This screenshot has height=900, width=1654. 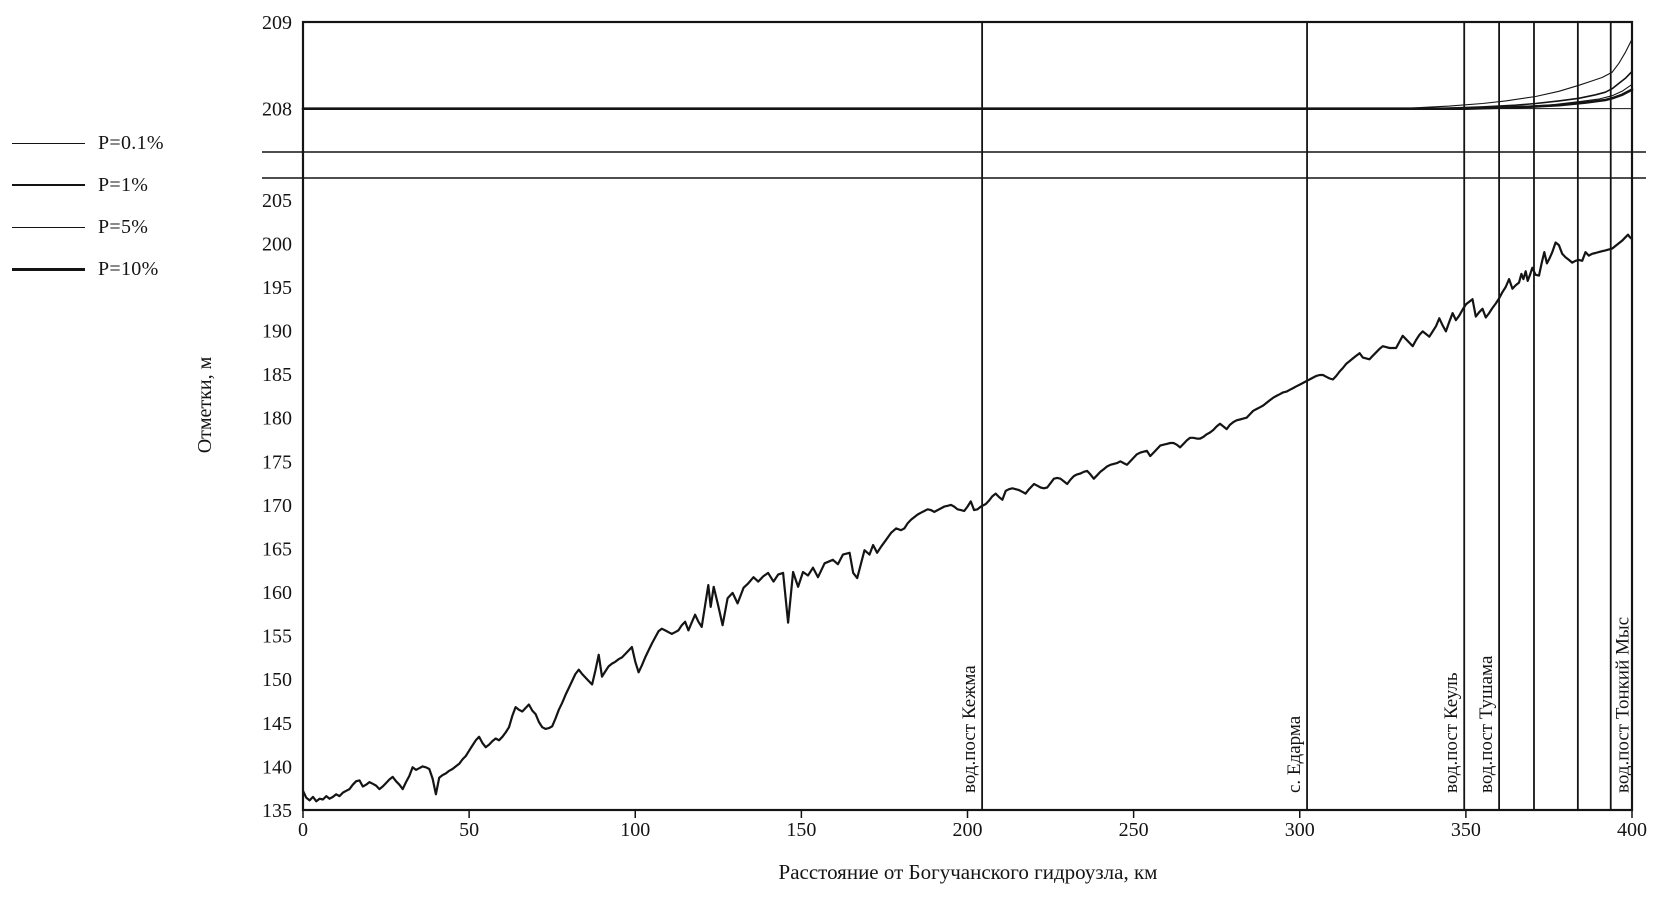 What do you see at coordinates (277, 23) in the screenshot?
I see `y-tick-label: 209` at bounding box center [277, 23].